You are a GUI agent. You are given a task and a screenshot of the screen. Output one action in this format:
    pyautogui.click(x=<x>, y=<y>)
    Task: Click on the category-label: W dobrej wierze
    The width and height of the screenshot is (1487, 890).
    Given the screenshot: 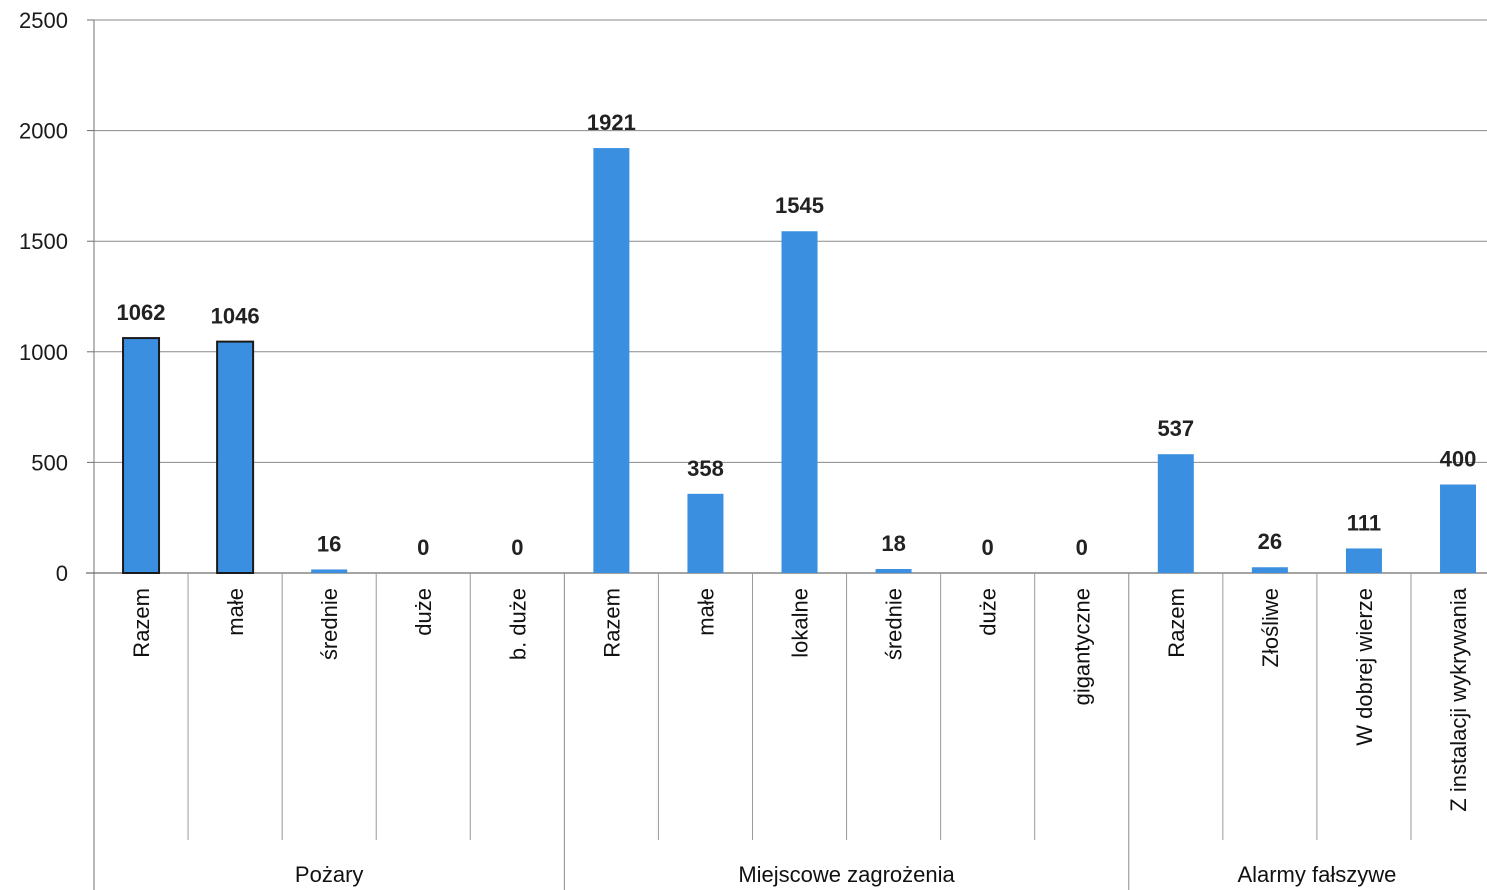 What is the action you would take?
    pyautogui.click(x=1364, y=667)
    